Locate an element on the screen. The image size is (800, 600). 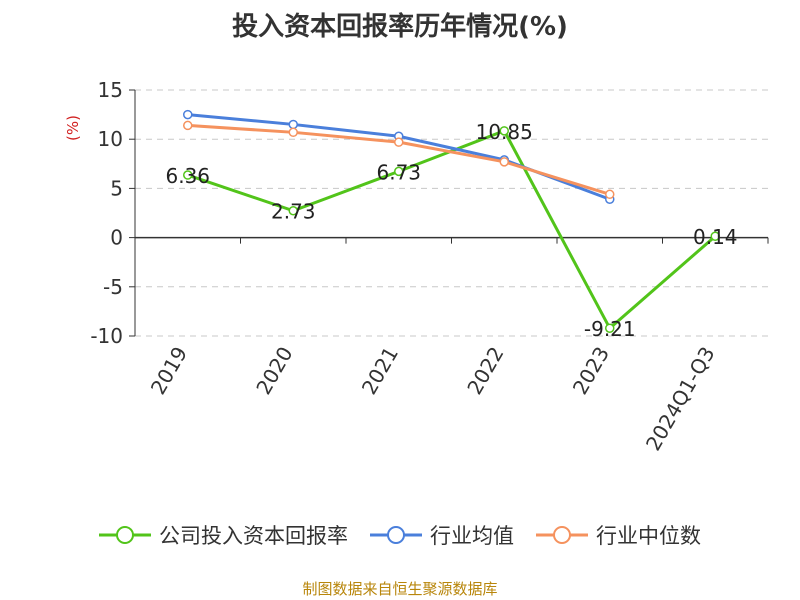
legend-label-industry-median: 行业中位数 is located at coordinates (648, 536).